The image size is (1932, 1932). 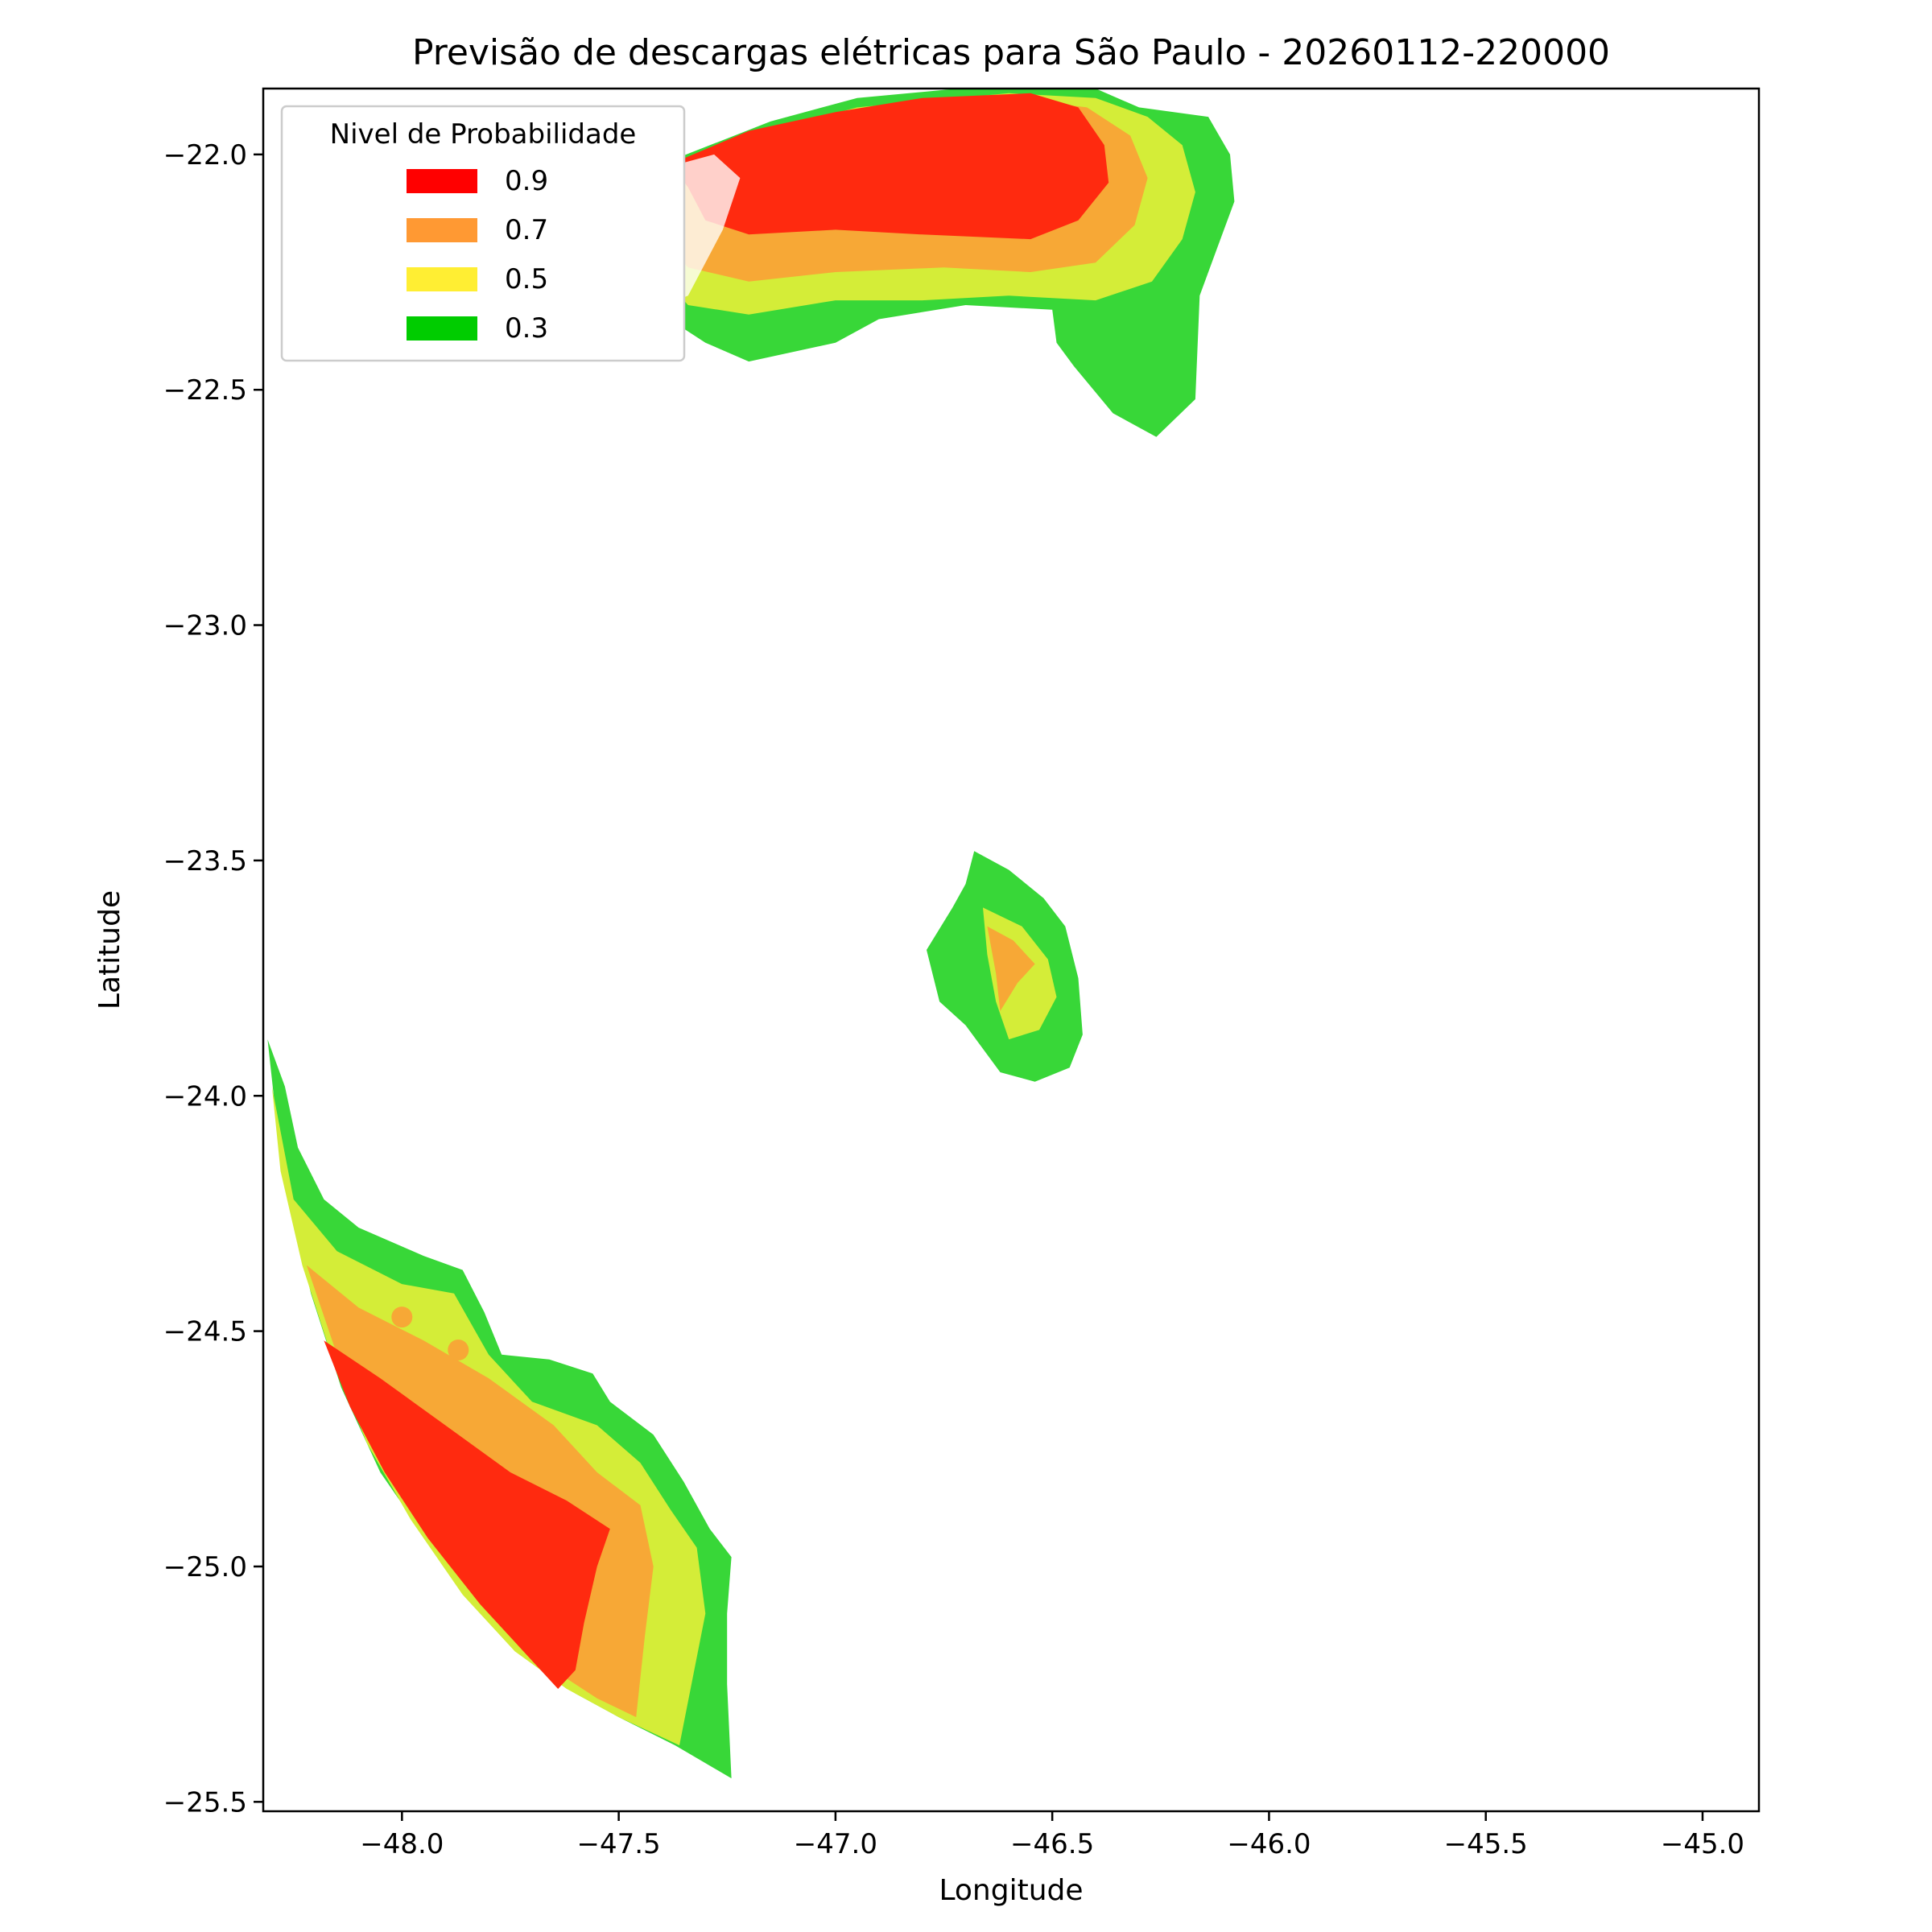 What do you see at coordinates (205, 861) in the screenshot?
I see `y-tick-label: −23.5` at bounding box center [205, 861].